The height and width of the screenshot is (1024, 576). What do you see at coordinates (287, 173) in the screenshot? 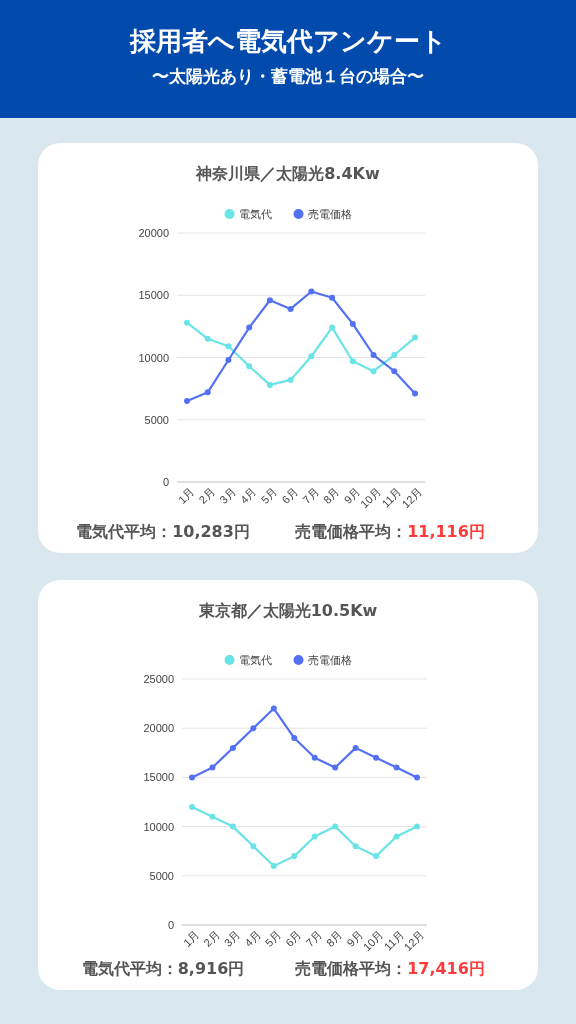
I see `chart-title: 神奈川県／太陽光8.4Kw` at bounding box center [287, 173].